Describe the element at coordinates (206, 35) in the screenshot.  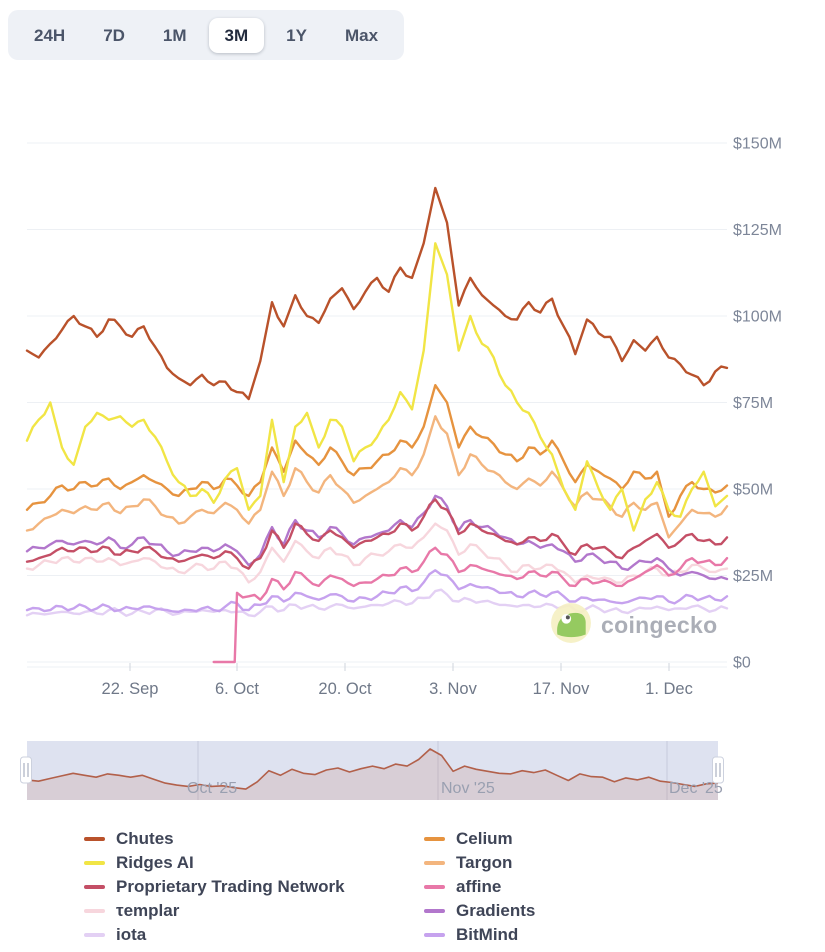
I see `time-range-selector: 24H 7D 1M 3M 1Y Max` at that location.